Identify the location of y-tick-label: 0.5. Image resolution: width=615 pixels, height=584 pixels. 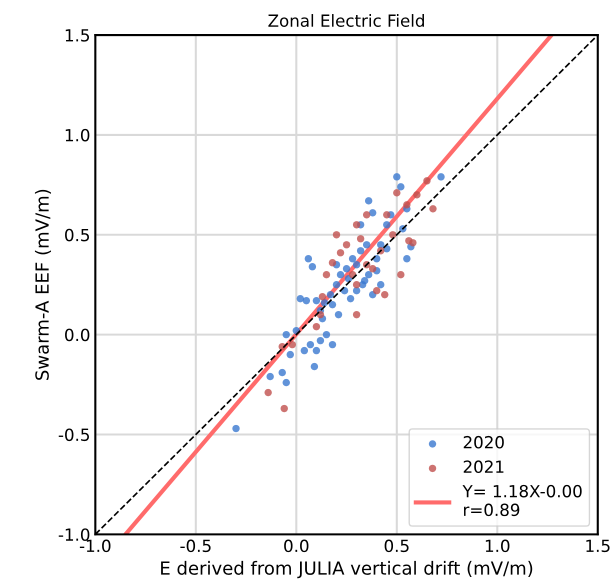
(77, 235).